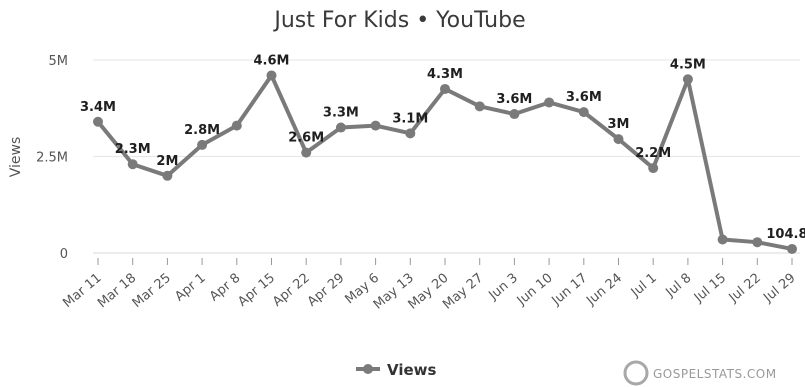 This screenshot has width=805, height=387. Describe the element at coordinates (779, 289) in the screenshot. I see `x-tick-label: Jul 29` at that location.